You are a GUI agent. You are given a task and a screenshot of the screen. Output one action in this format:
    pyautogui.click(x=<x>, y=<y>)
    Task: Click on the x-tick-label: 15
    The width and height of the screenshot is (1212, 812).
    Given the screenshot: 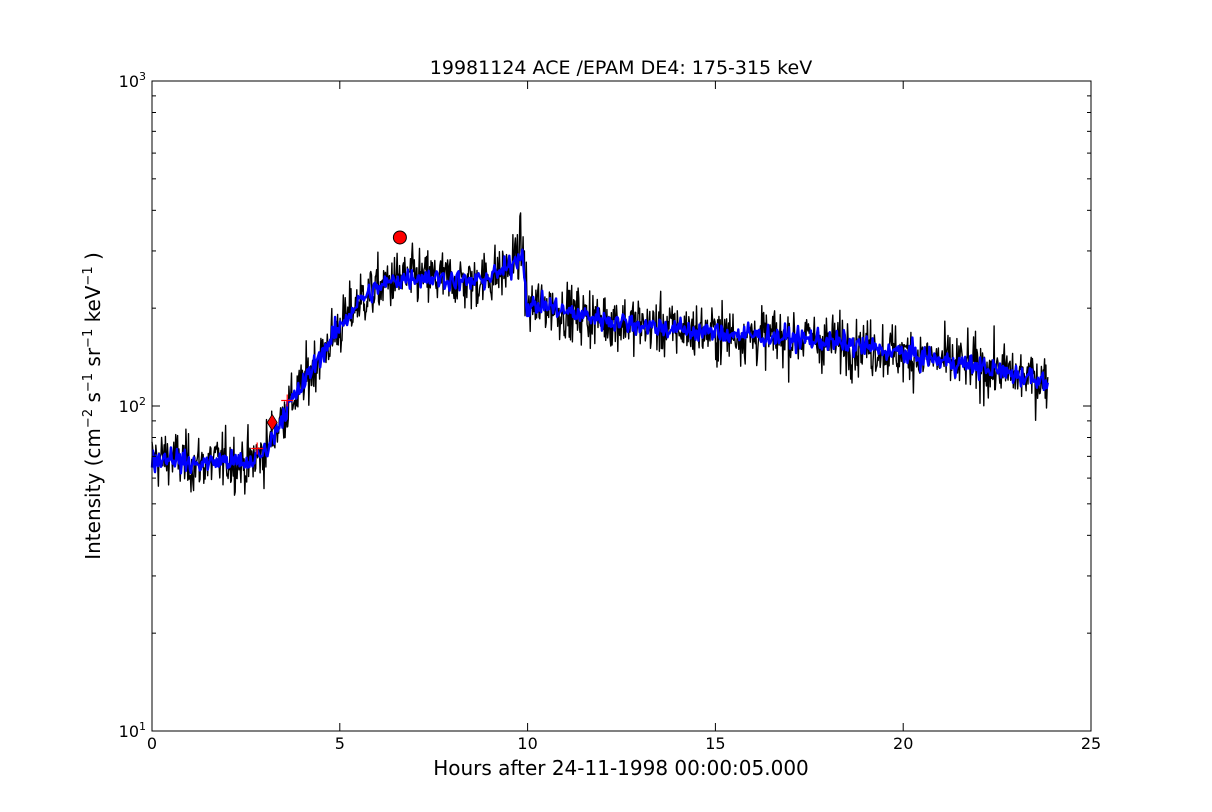 What is the action you would take?
    pyautogui.click(x=715, y=743)
    